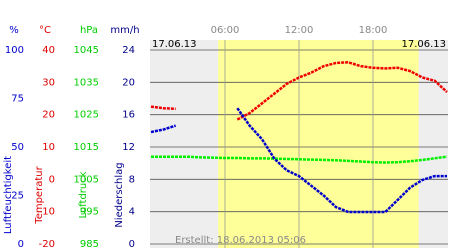 The height and width of the screenshot is (250, 450). I want to click on x-tick-label: 18:00, so click(373, 30).